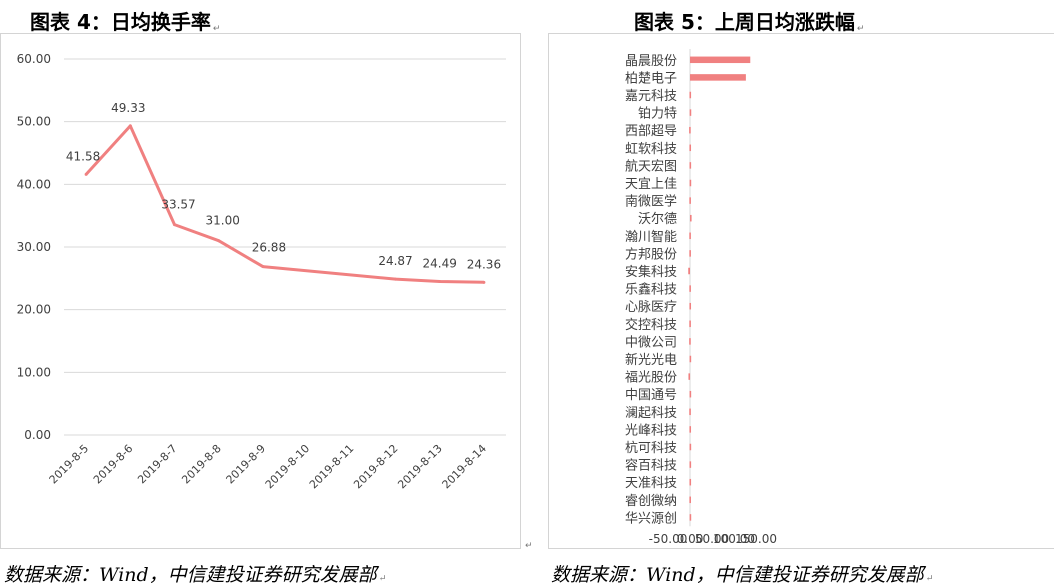 This screenshot has width=1054, height=587. What do you see at coordinates (651, 483) in the screenshot?
I see `category-label: 天准科技` at bounding box center [651, 483].